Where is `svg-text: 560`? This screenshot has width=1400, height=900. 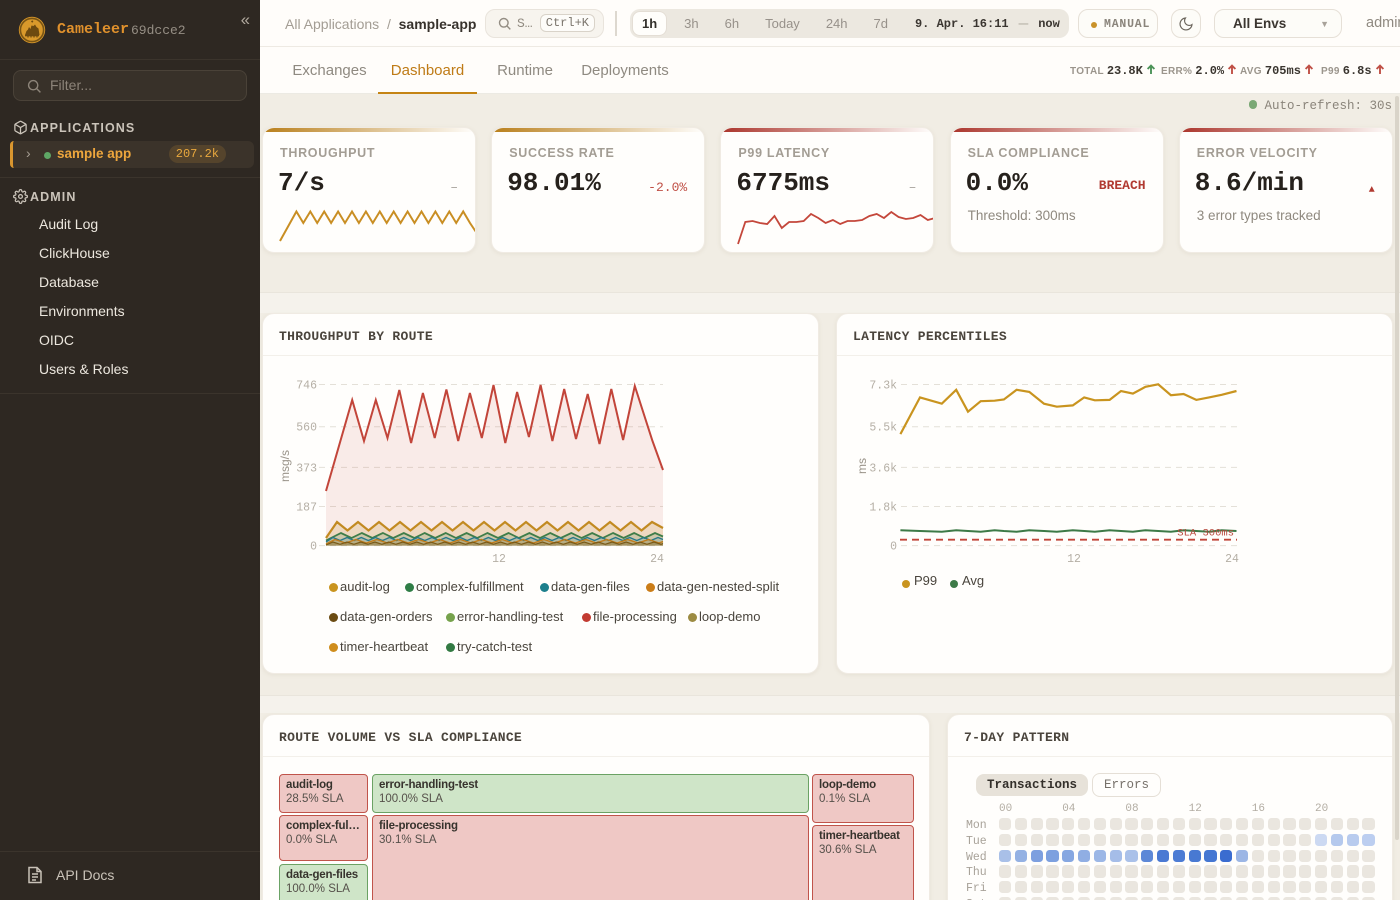 svg-text: 560 is located at coordinates (306, 428).